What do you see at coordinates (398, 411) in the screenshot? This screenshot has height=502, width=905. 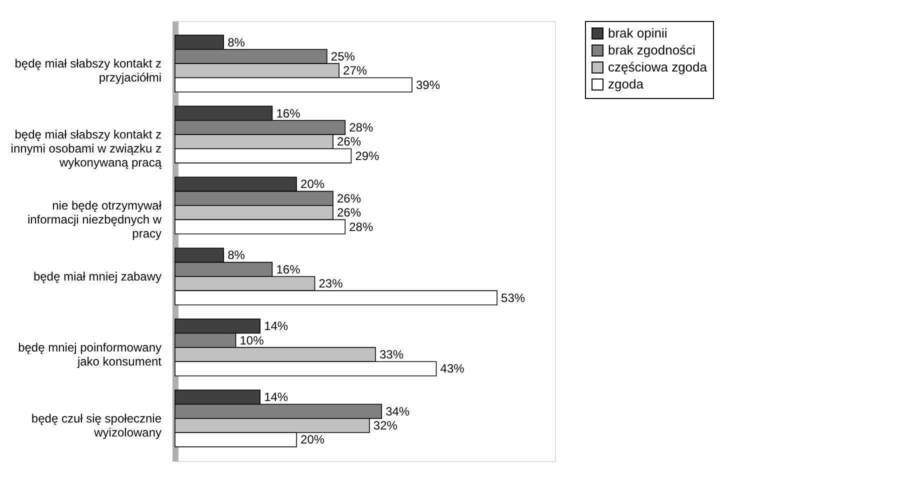 I see `data-label: 34%` at bounding box center [398, 411].